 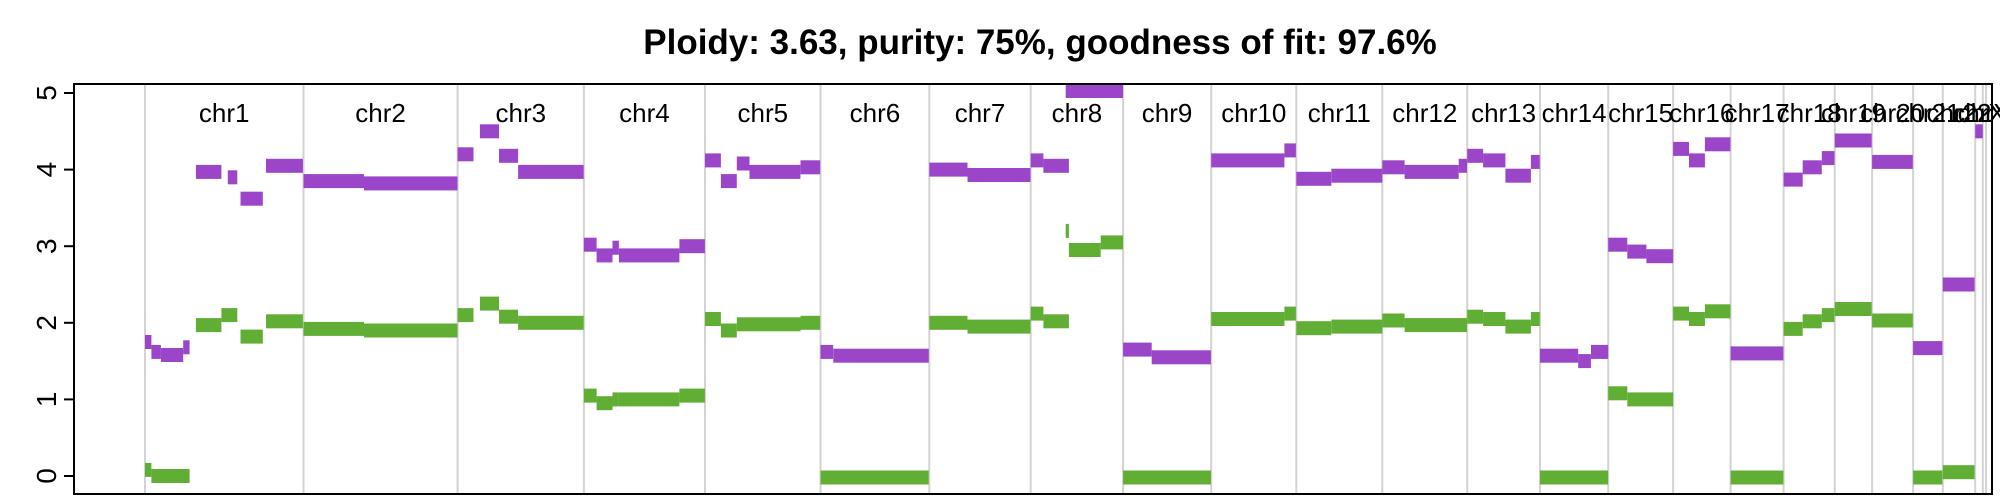 What do you see at coordinates (1892, 113) in the screenshot?
I see `chromosome-label-chr20: chr20` at bounding box center [1892, 113].